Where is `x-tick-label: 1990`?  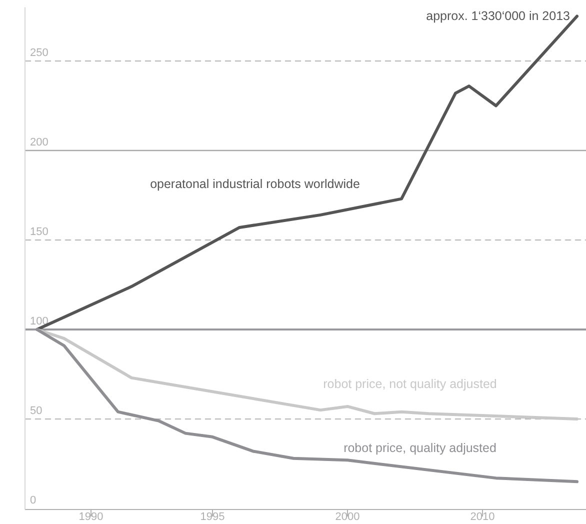
x-tick-label: 1990 is located at coordinates (91, 517).